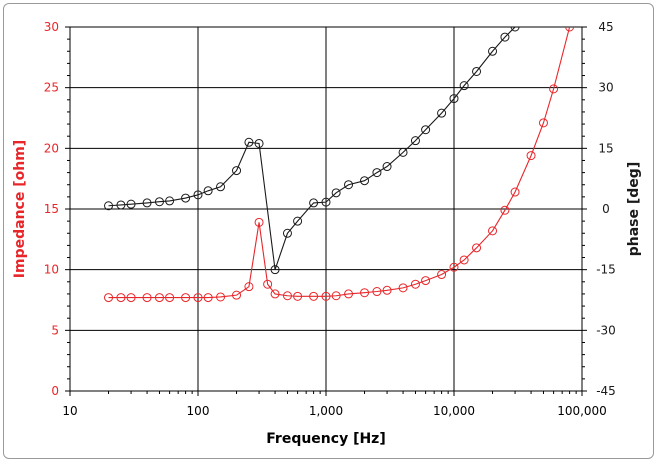 The height and width of the screenshot is (464, 659). I want to click on left-tick-label: 20, so click(51, 148).